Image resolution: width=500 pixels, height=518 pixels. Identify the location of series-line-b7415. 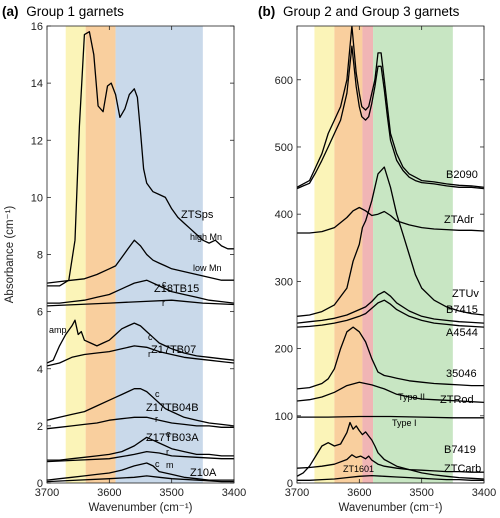
(390, 307).